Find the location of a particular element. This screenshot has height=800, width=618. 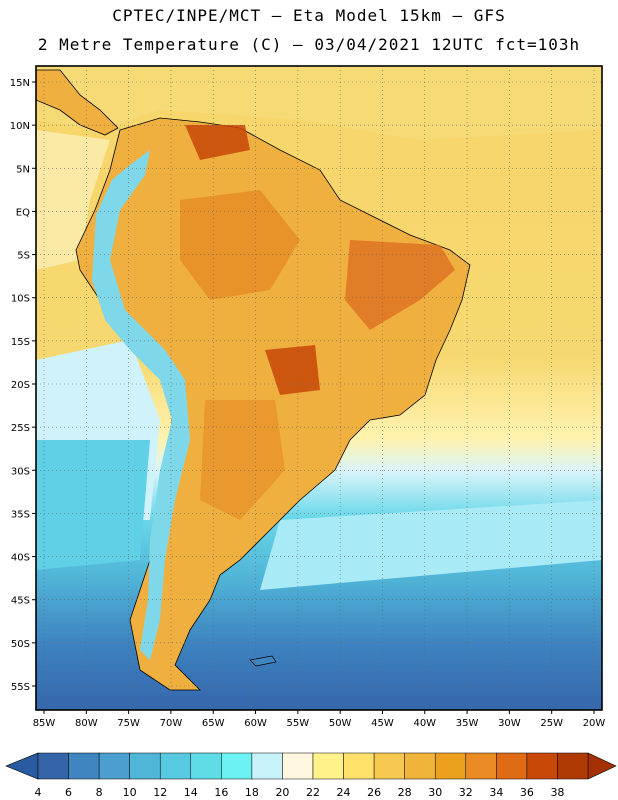

longitude-label: 65W is located at coordinates (213, 723).